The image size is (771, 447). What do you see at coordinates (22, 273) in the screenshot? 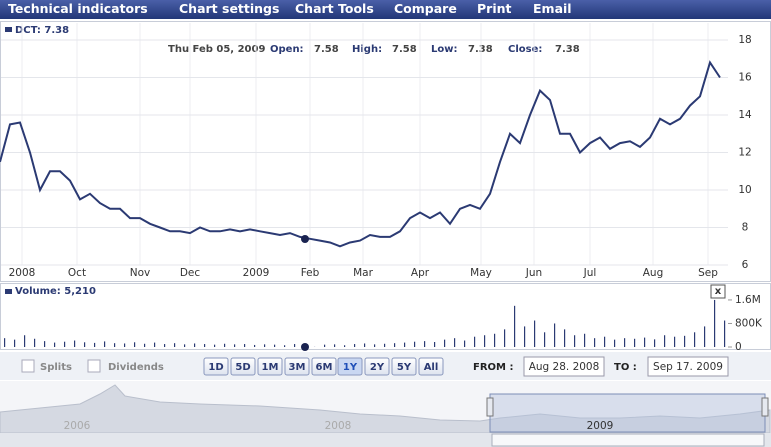
I see `x-tick-label: 2008` at bounding box center [22, 273].